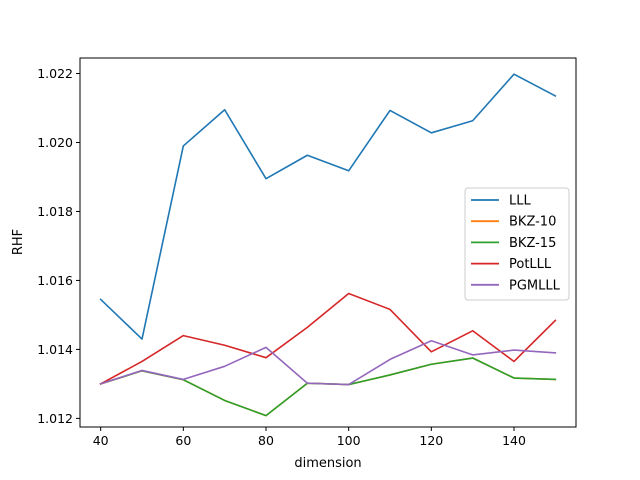 The image size is (640, 480). What do you see at coordinates (183, 440) in the screenshot?
I see `x-tick-label: 60` at bounding box center [183, 440].